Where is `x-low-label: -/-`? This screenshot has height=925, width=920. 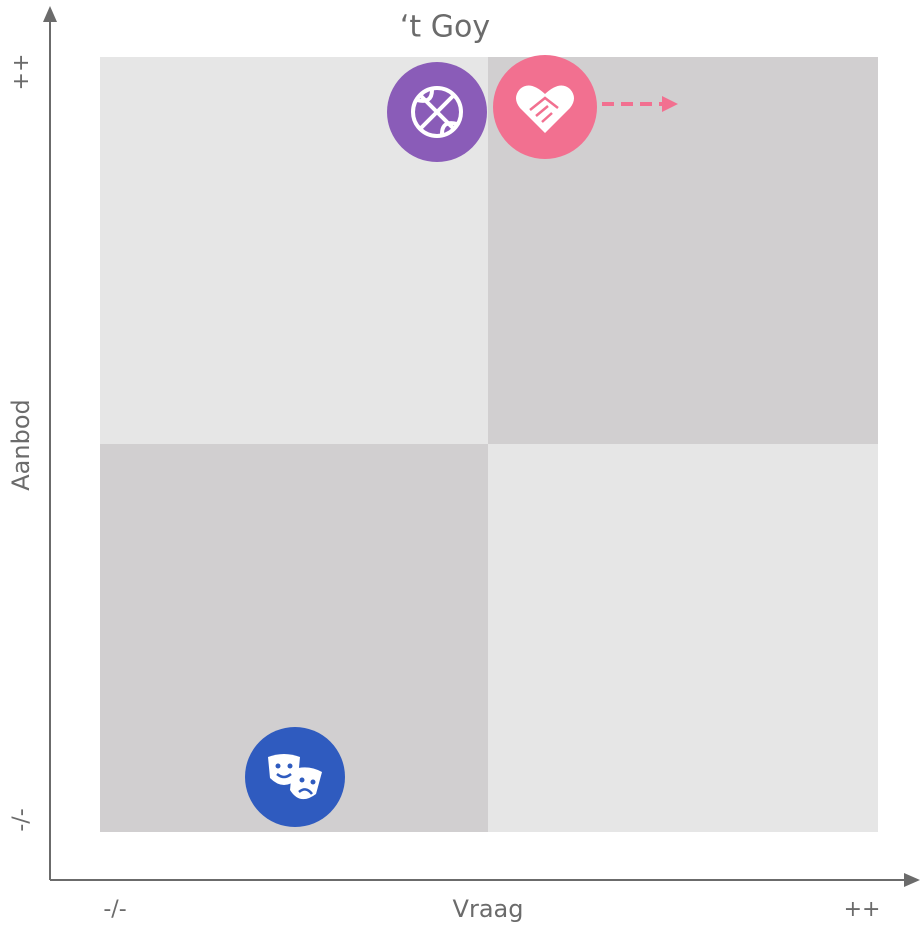 x-low-label: -/- is located at coordinates (114, 909).